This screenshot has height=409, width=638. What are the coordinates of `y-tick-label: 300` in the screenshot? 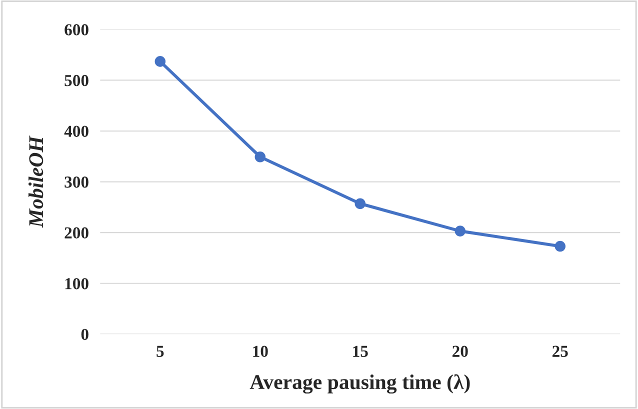 It's located at (76, 182).